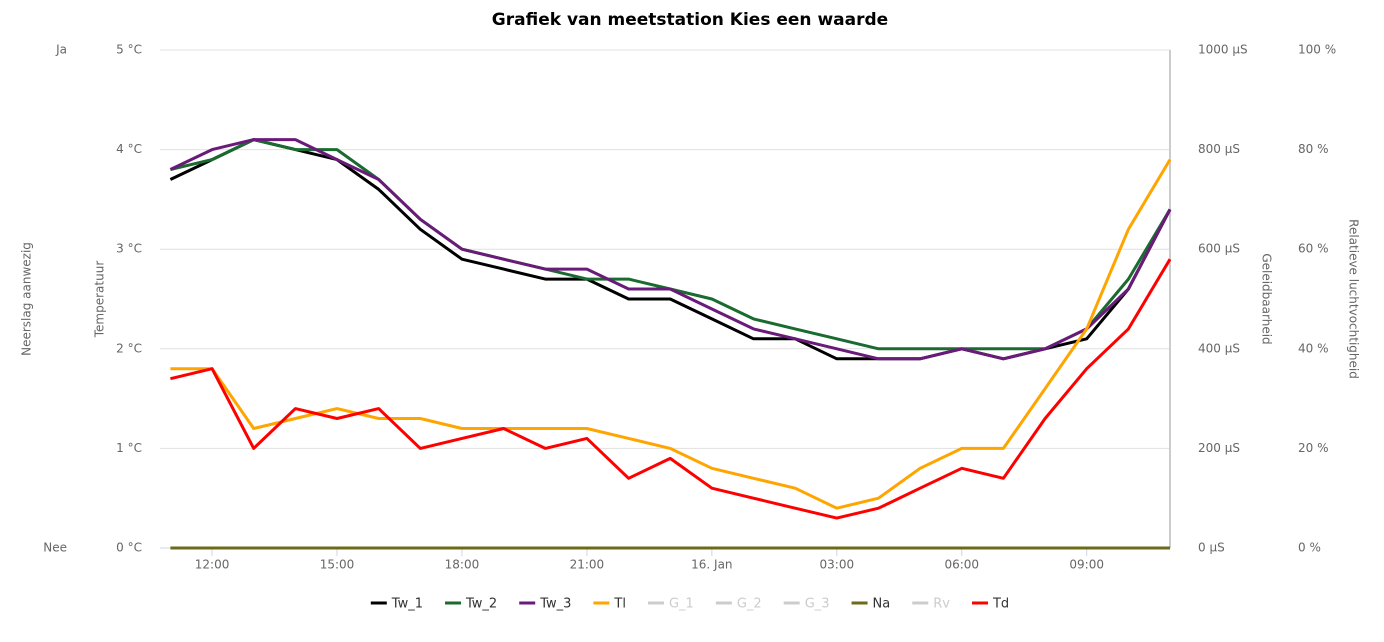 The height and width of the screenshot is (642, 1384). Describe the element at coordinates (882, 604) in the screenshot. I see `legend-label: Na` at that location.